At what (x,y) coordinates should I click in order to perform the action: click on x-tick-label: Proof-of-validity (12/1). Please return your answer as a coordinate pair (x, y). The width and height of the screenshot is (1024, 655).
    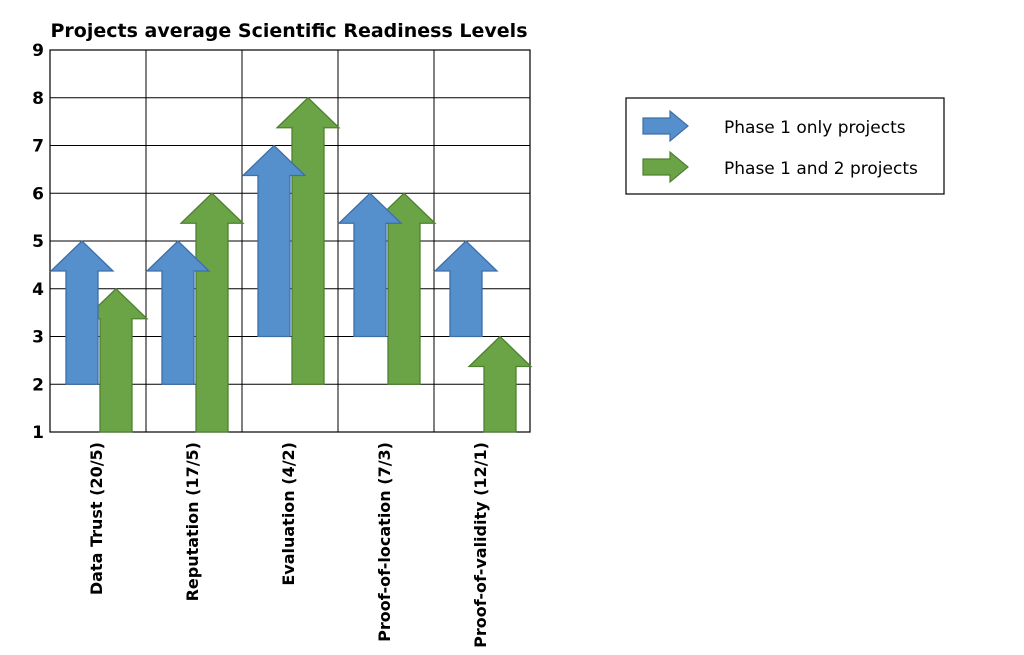
    Looking at the image, I should click on (480, 545).